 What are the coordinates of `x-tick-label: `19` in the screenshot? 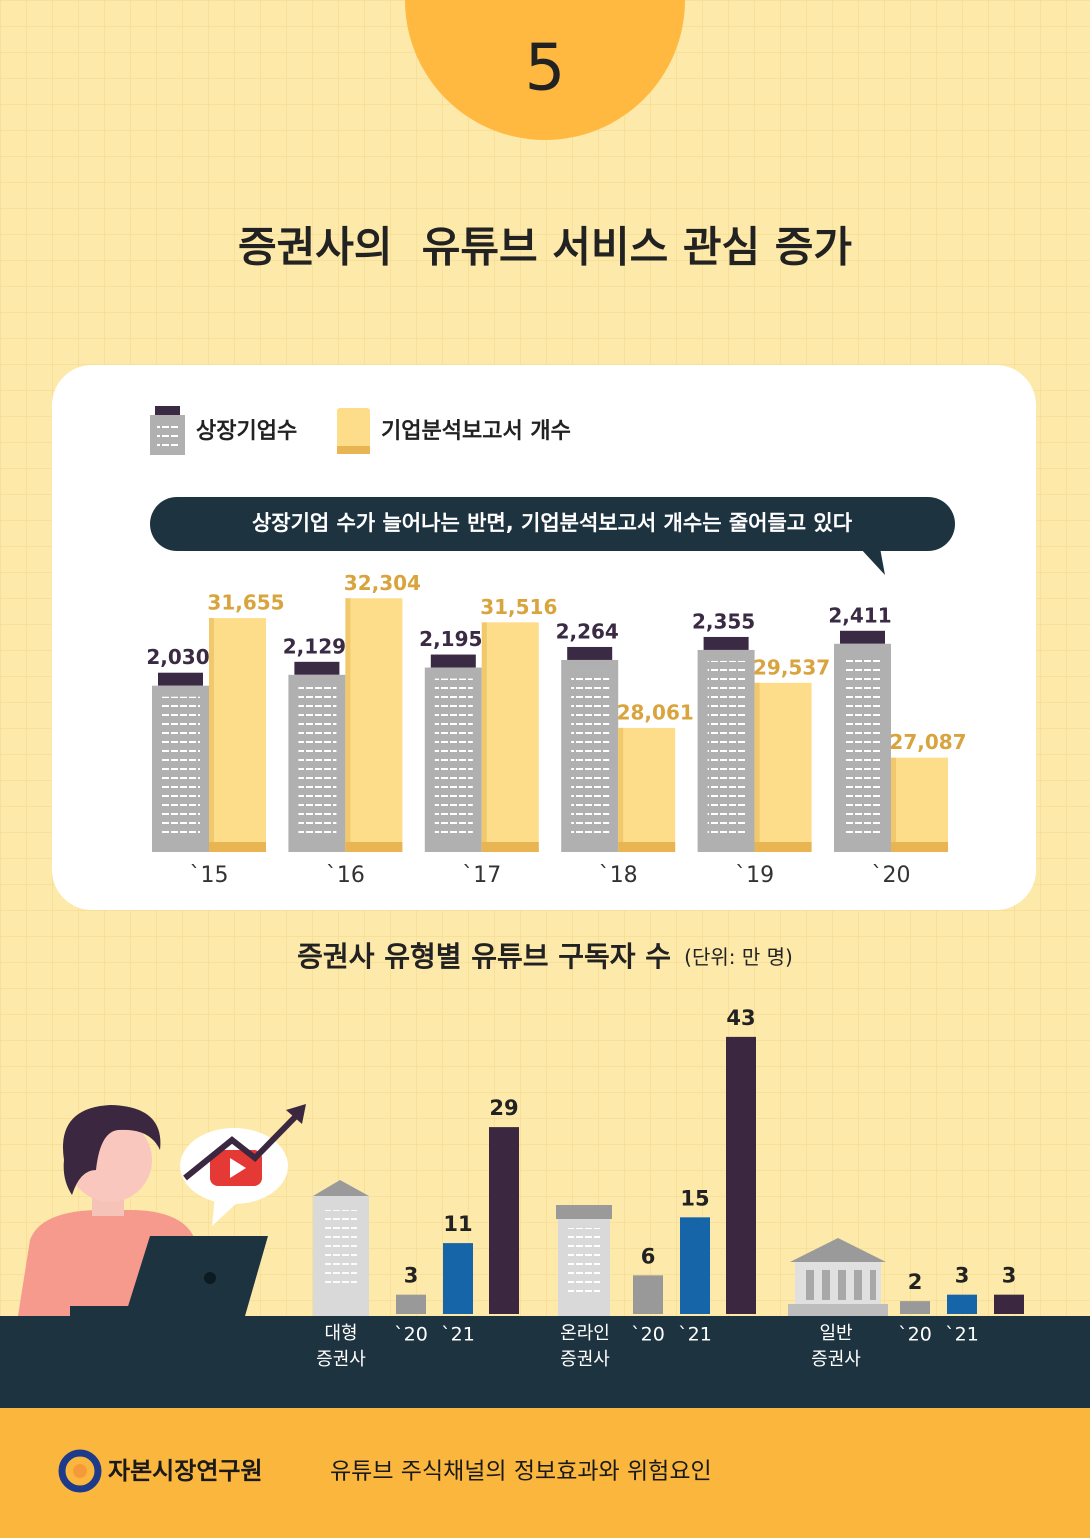 It's located at (754, 875).